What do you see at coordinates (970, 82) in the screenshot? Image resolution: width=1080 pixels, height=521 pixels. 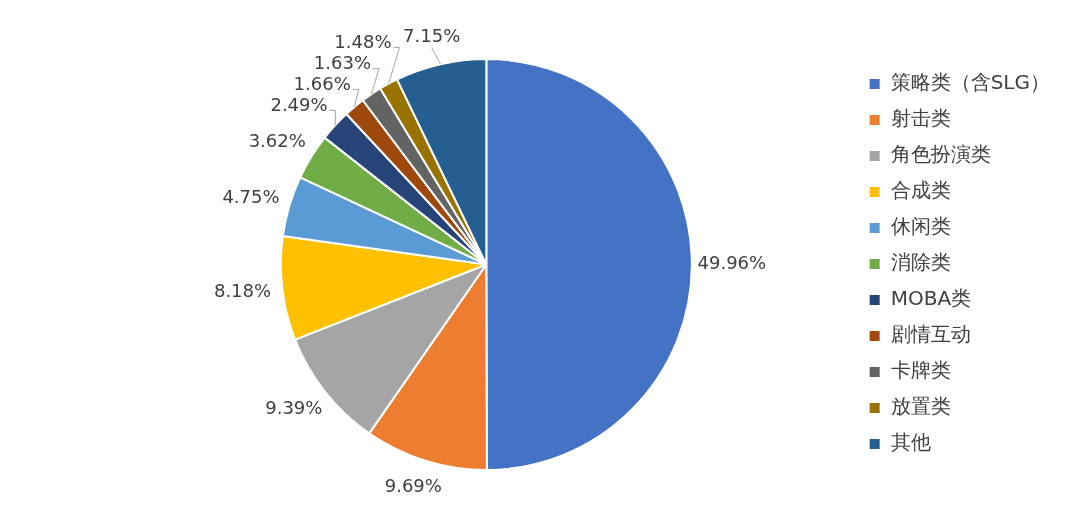 I see `legend-label: 策略类（含SLG）` at bounding box center [970, 82].